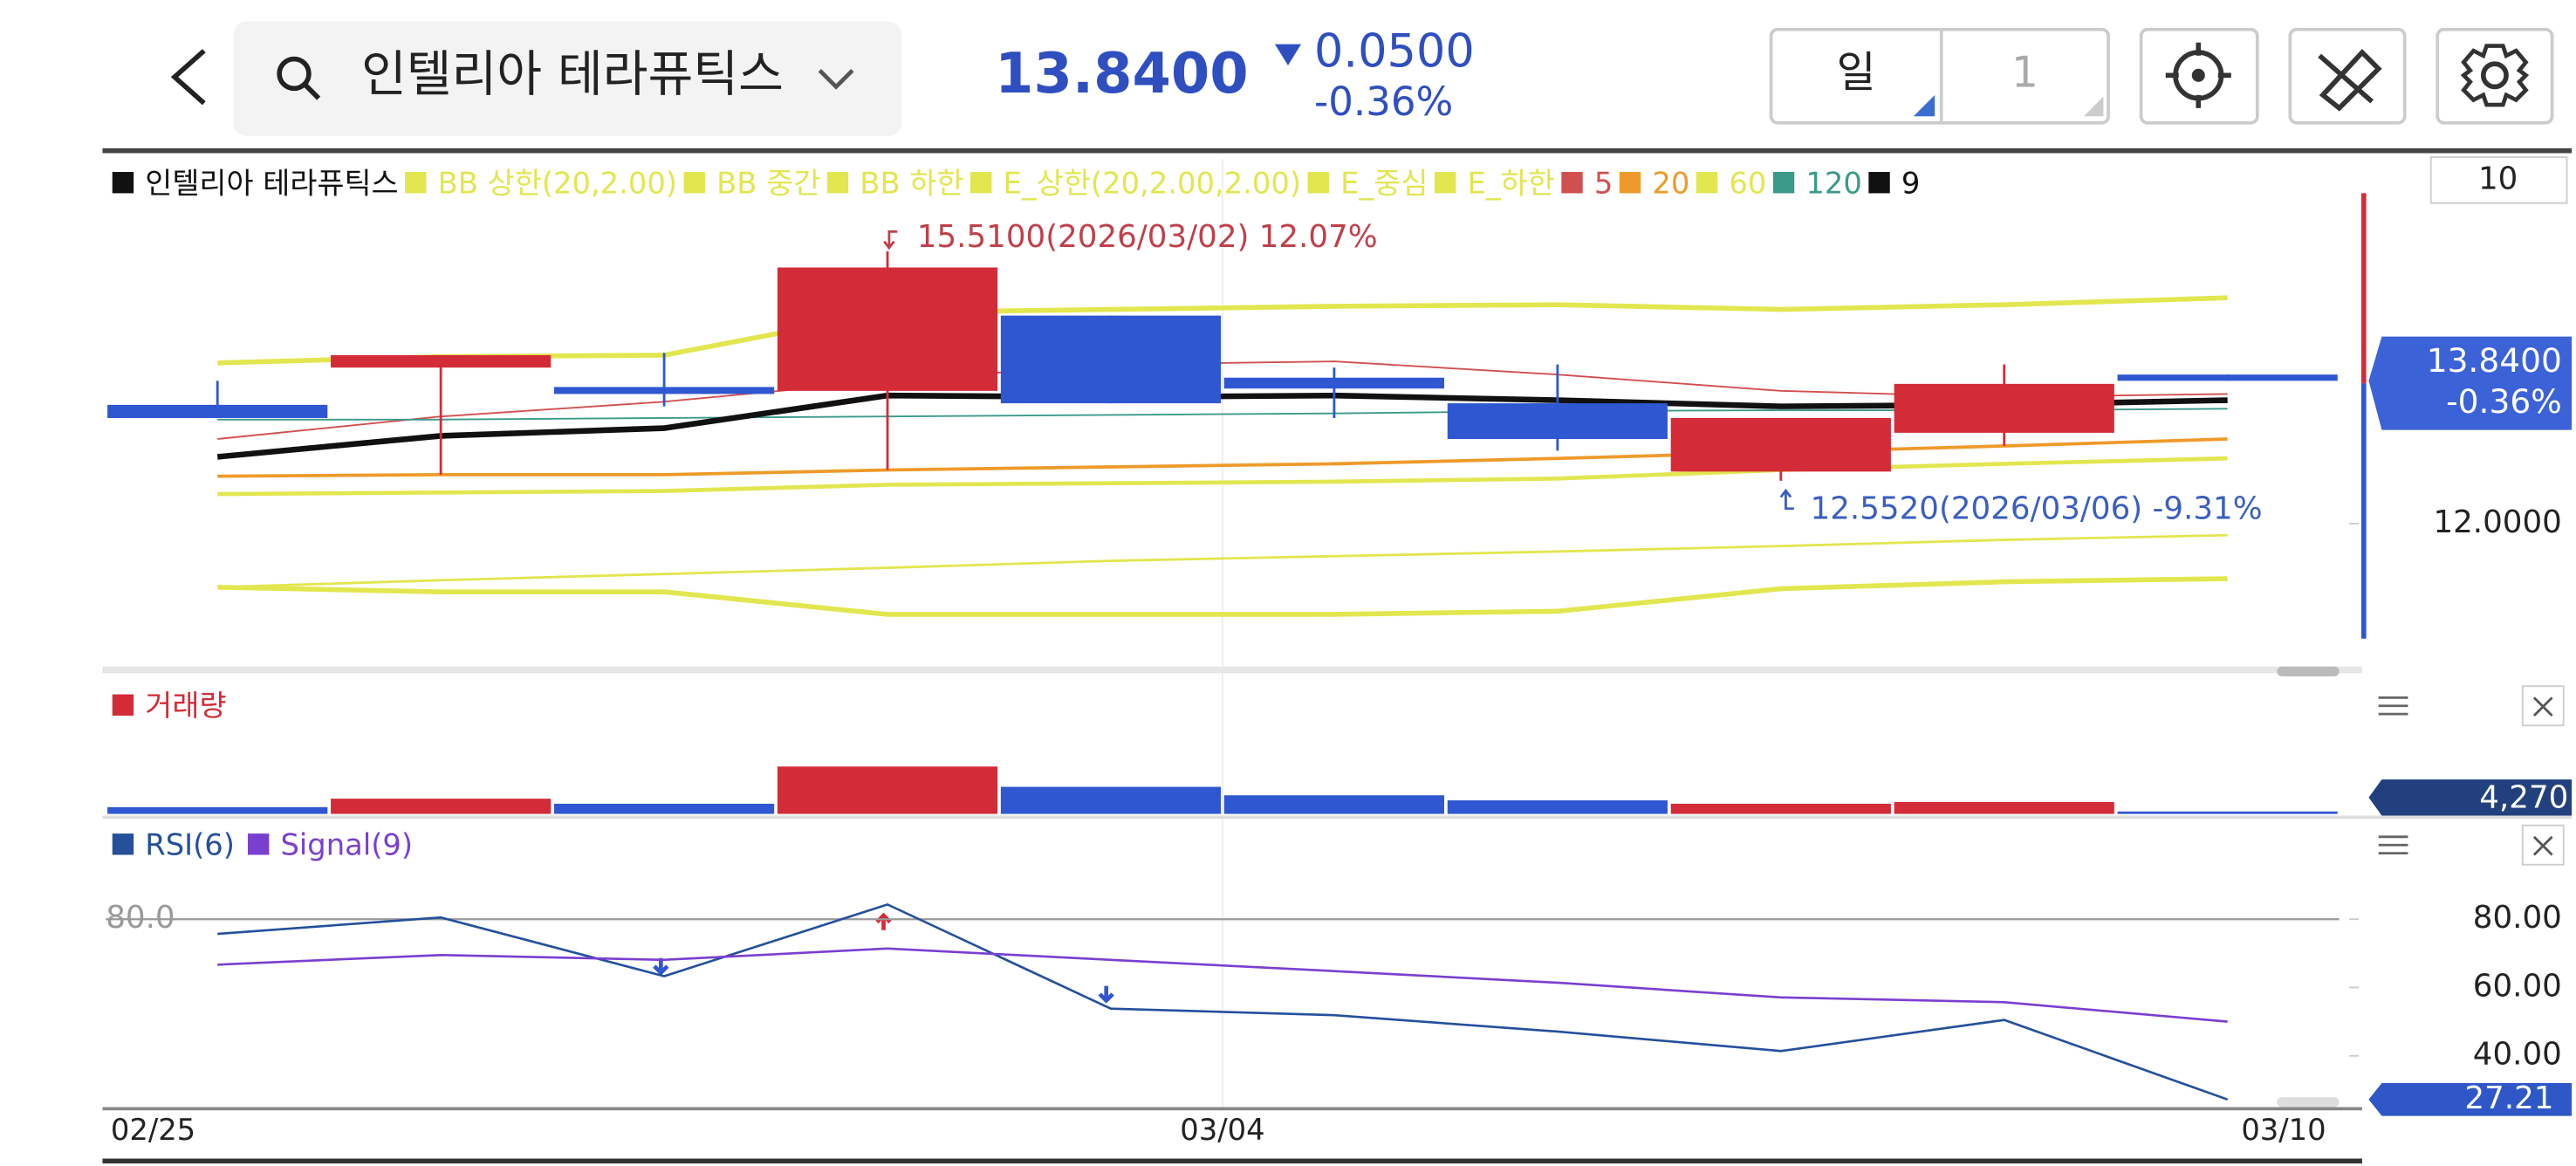 Image resolution: width=2576 pixels, height=1166 pixels. I want to click on drawing-button, so click(2347, 76).